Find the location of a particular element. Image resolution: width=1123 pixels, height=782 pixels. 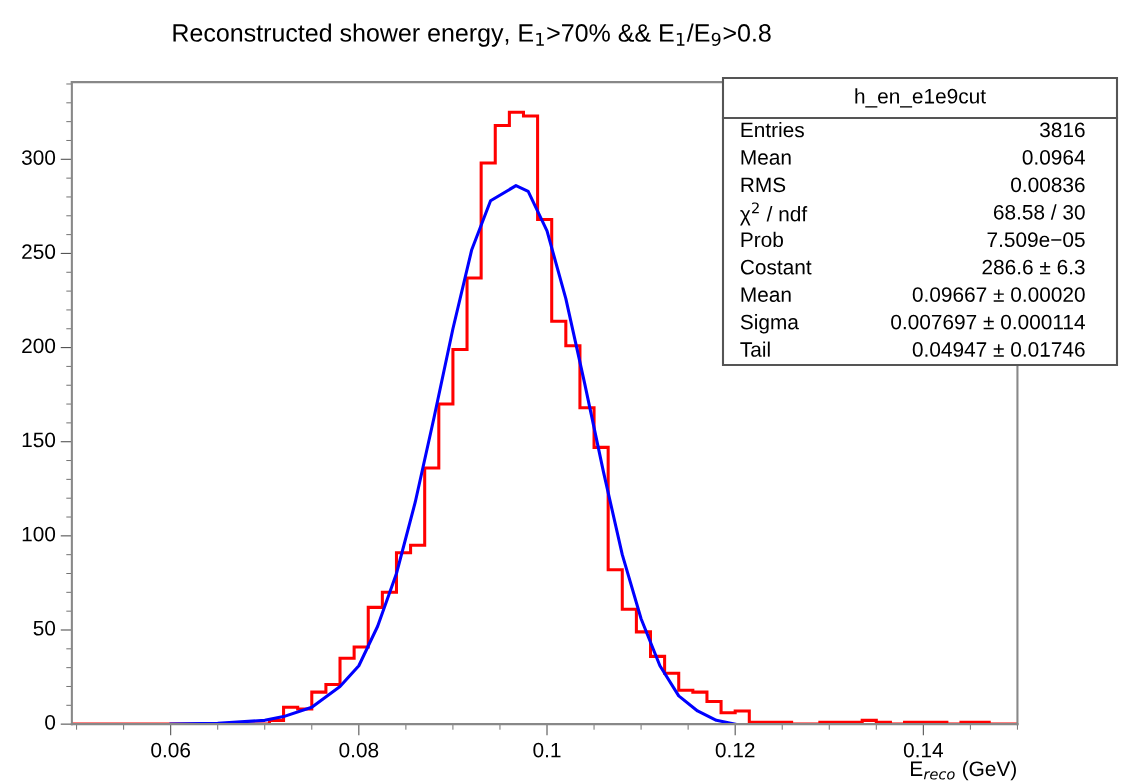

annotation: Costant is located at coordinates (776, 267).